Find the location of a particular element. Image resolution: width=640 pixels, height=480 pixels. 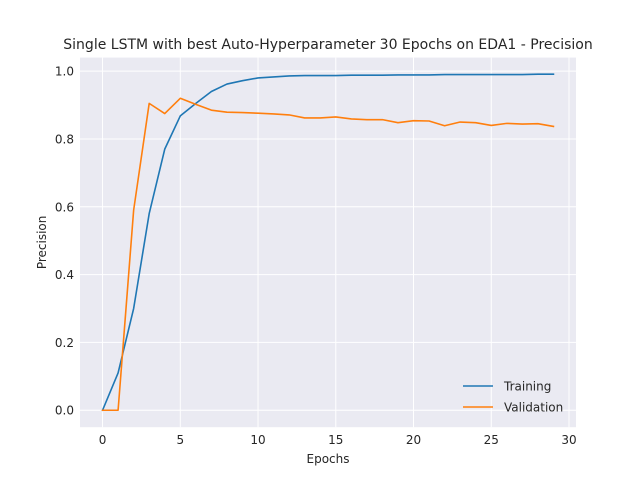

x-tick-label: 0 is located at coordinates (103, 440).